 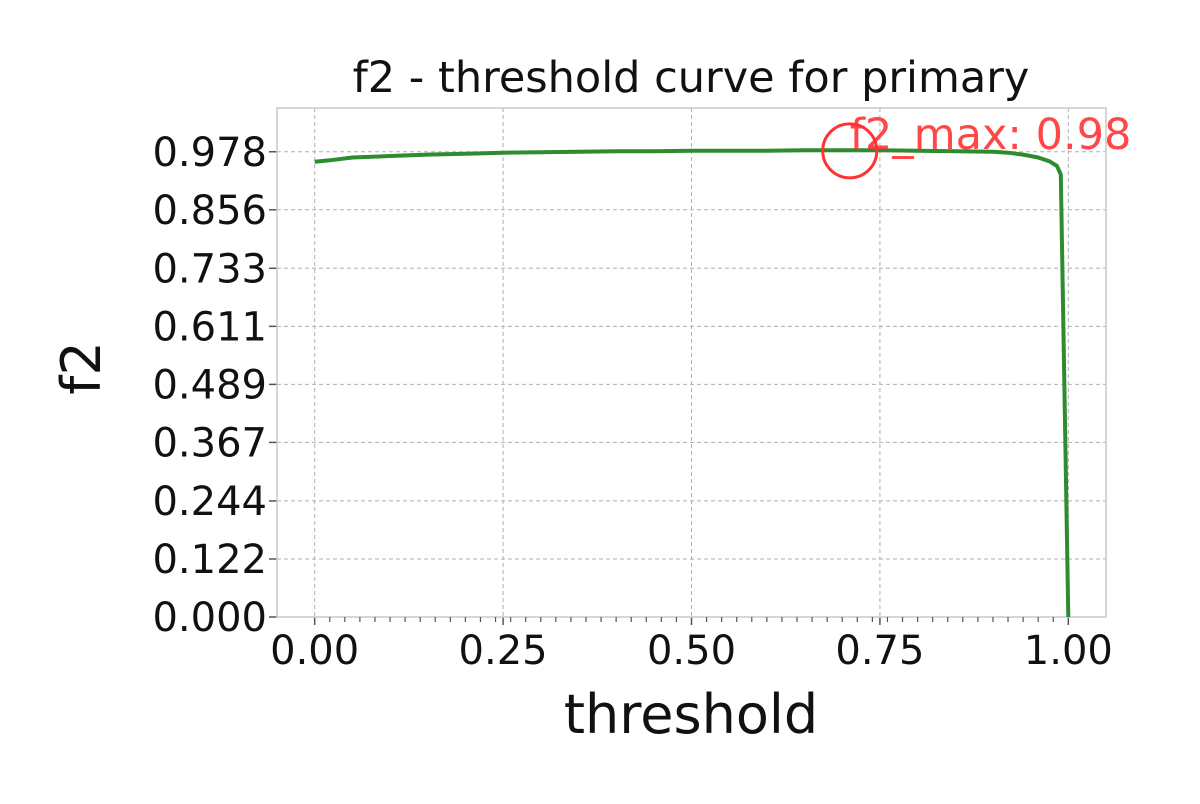 I want to click on y-tick-label: 0.856, so click(x=209, y=211).